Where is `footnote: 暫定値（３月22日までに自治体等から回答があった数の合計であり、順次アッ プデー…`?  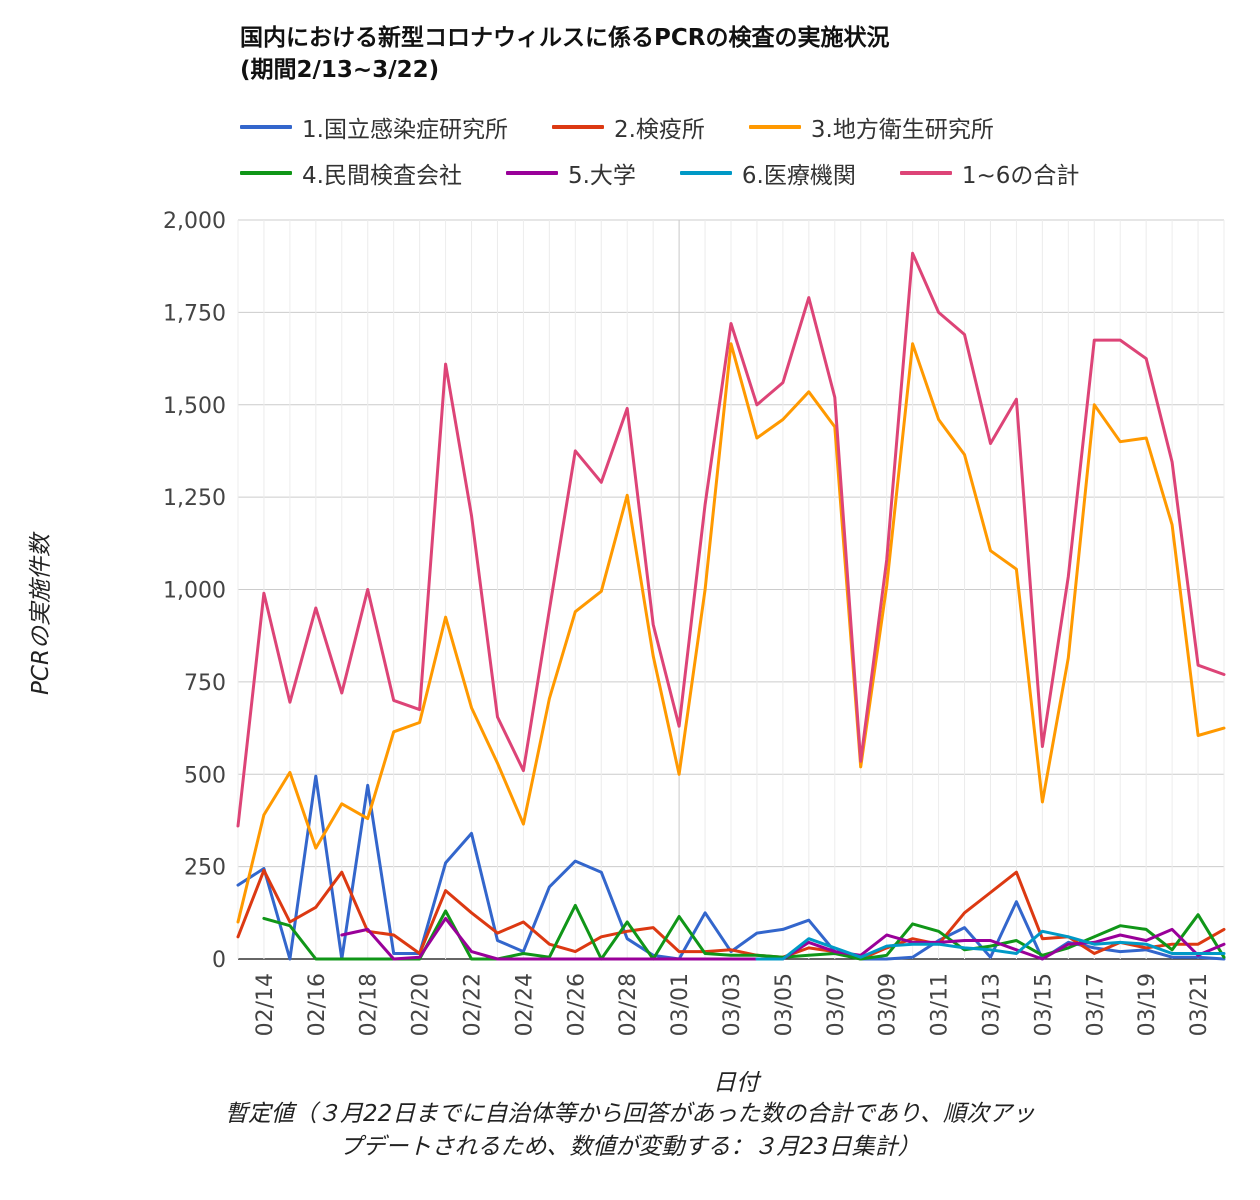 footnote: 暫定値（３月22日までに自治体等から回答があった数の合計であり、順次アッ プデー… is located at coordinates (630, 1131).